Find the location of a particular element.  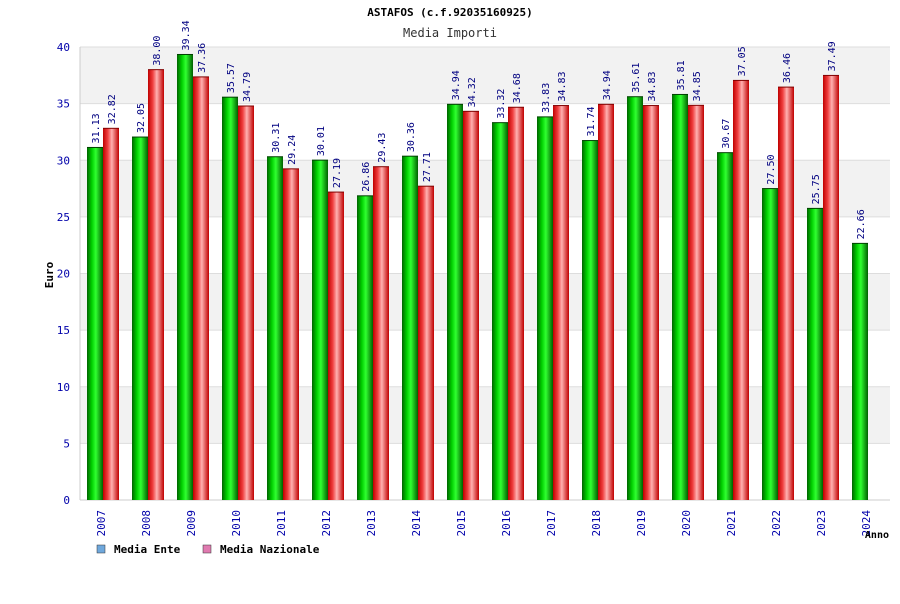

y-tick-label: 10 is located at coordinates (63, 387).